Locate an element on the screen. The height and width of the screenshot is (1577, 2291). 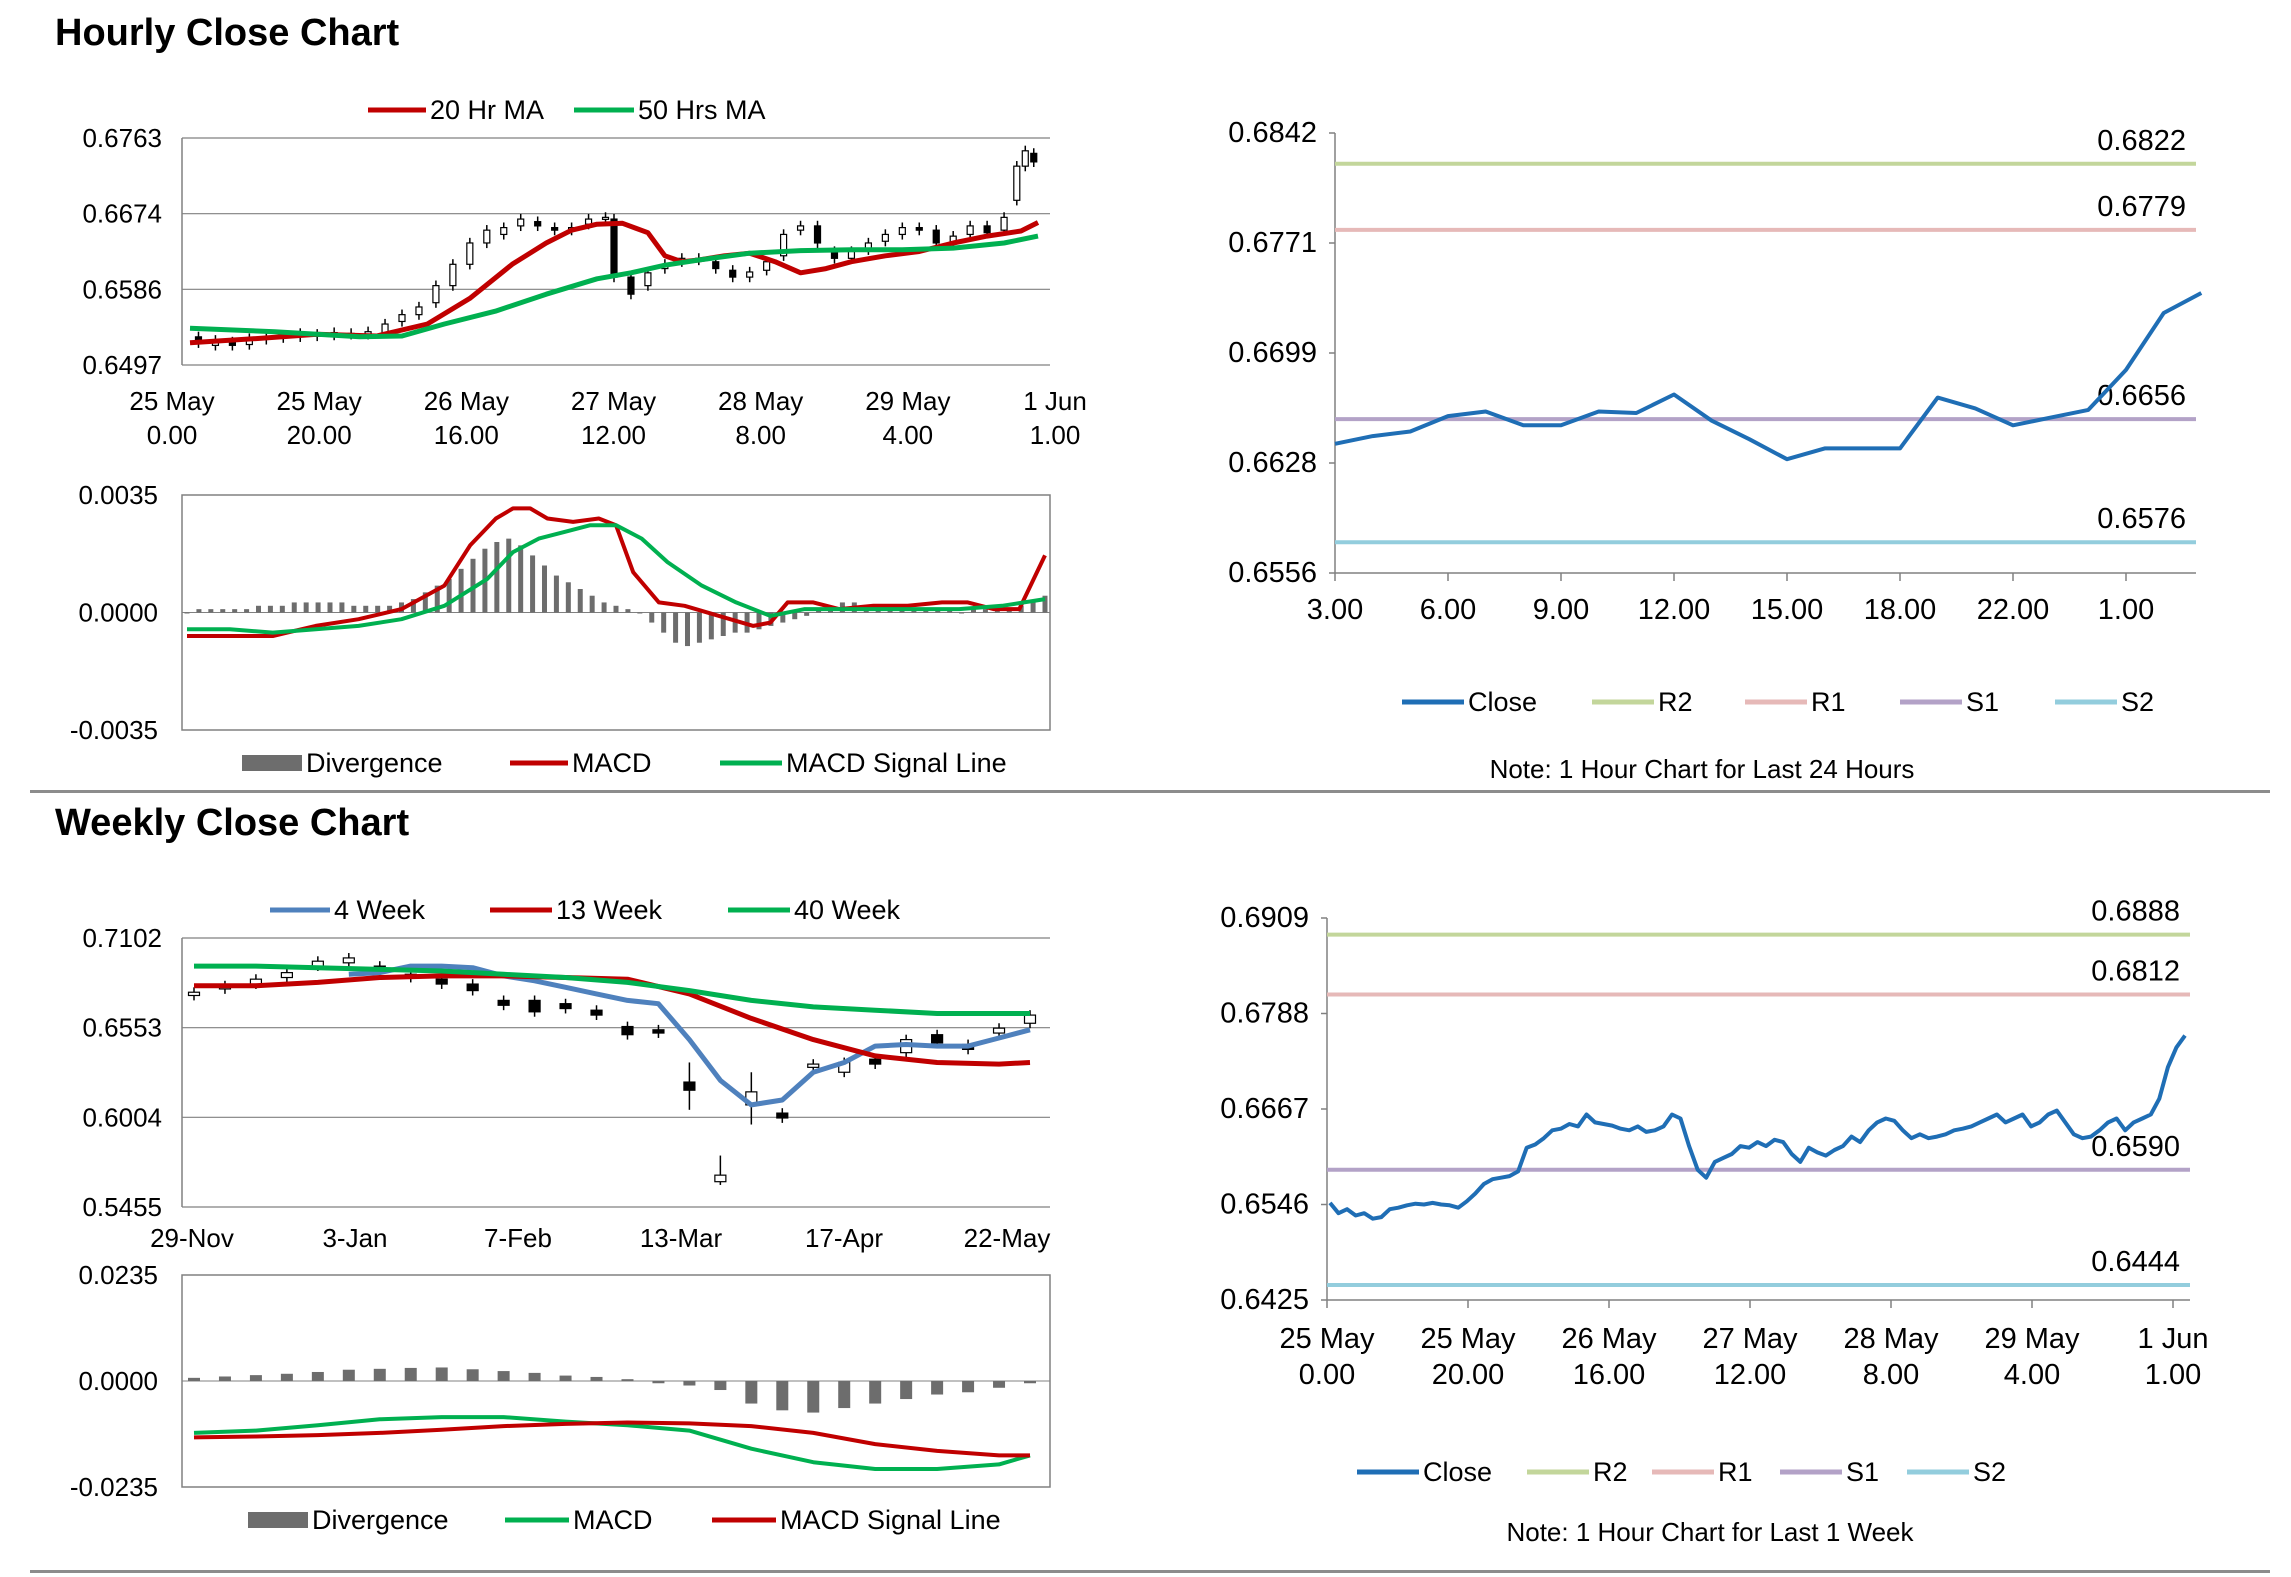
legend-macd-signal-label: MACD Signal Line is located at coordinates (896, 763).